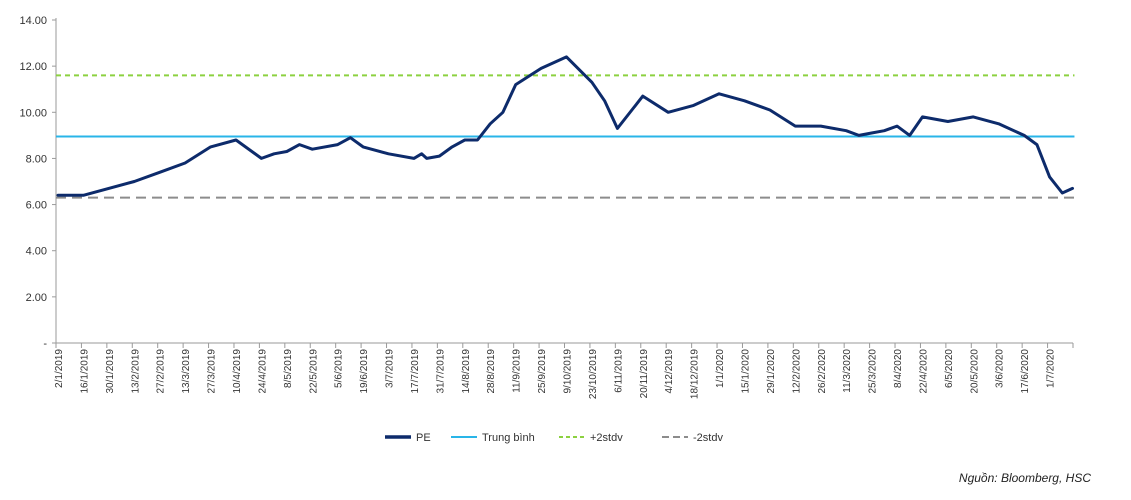  I want to click on x-tick-label: 8/4/2020, so click(898, 368).